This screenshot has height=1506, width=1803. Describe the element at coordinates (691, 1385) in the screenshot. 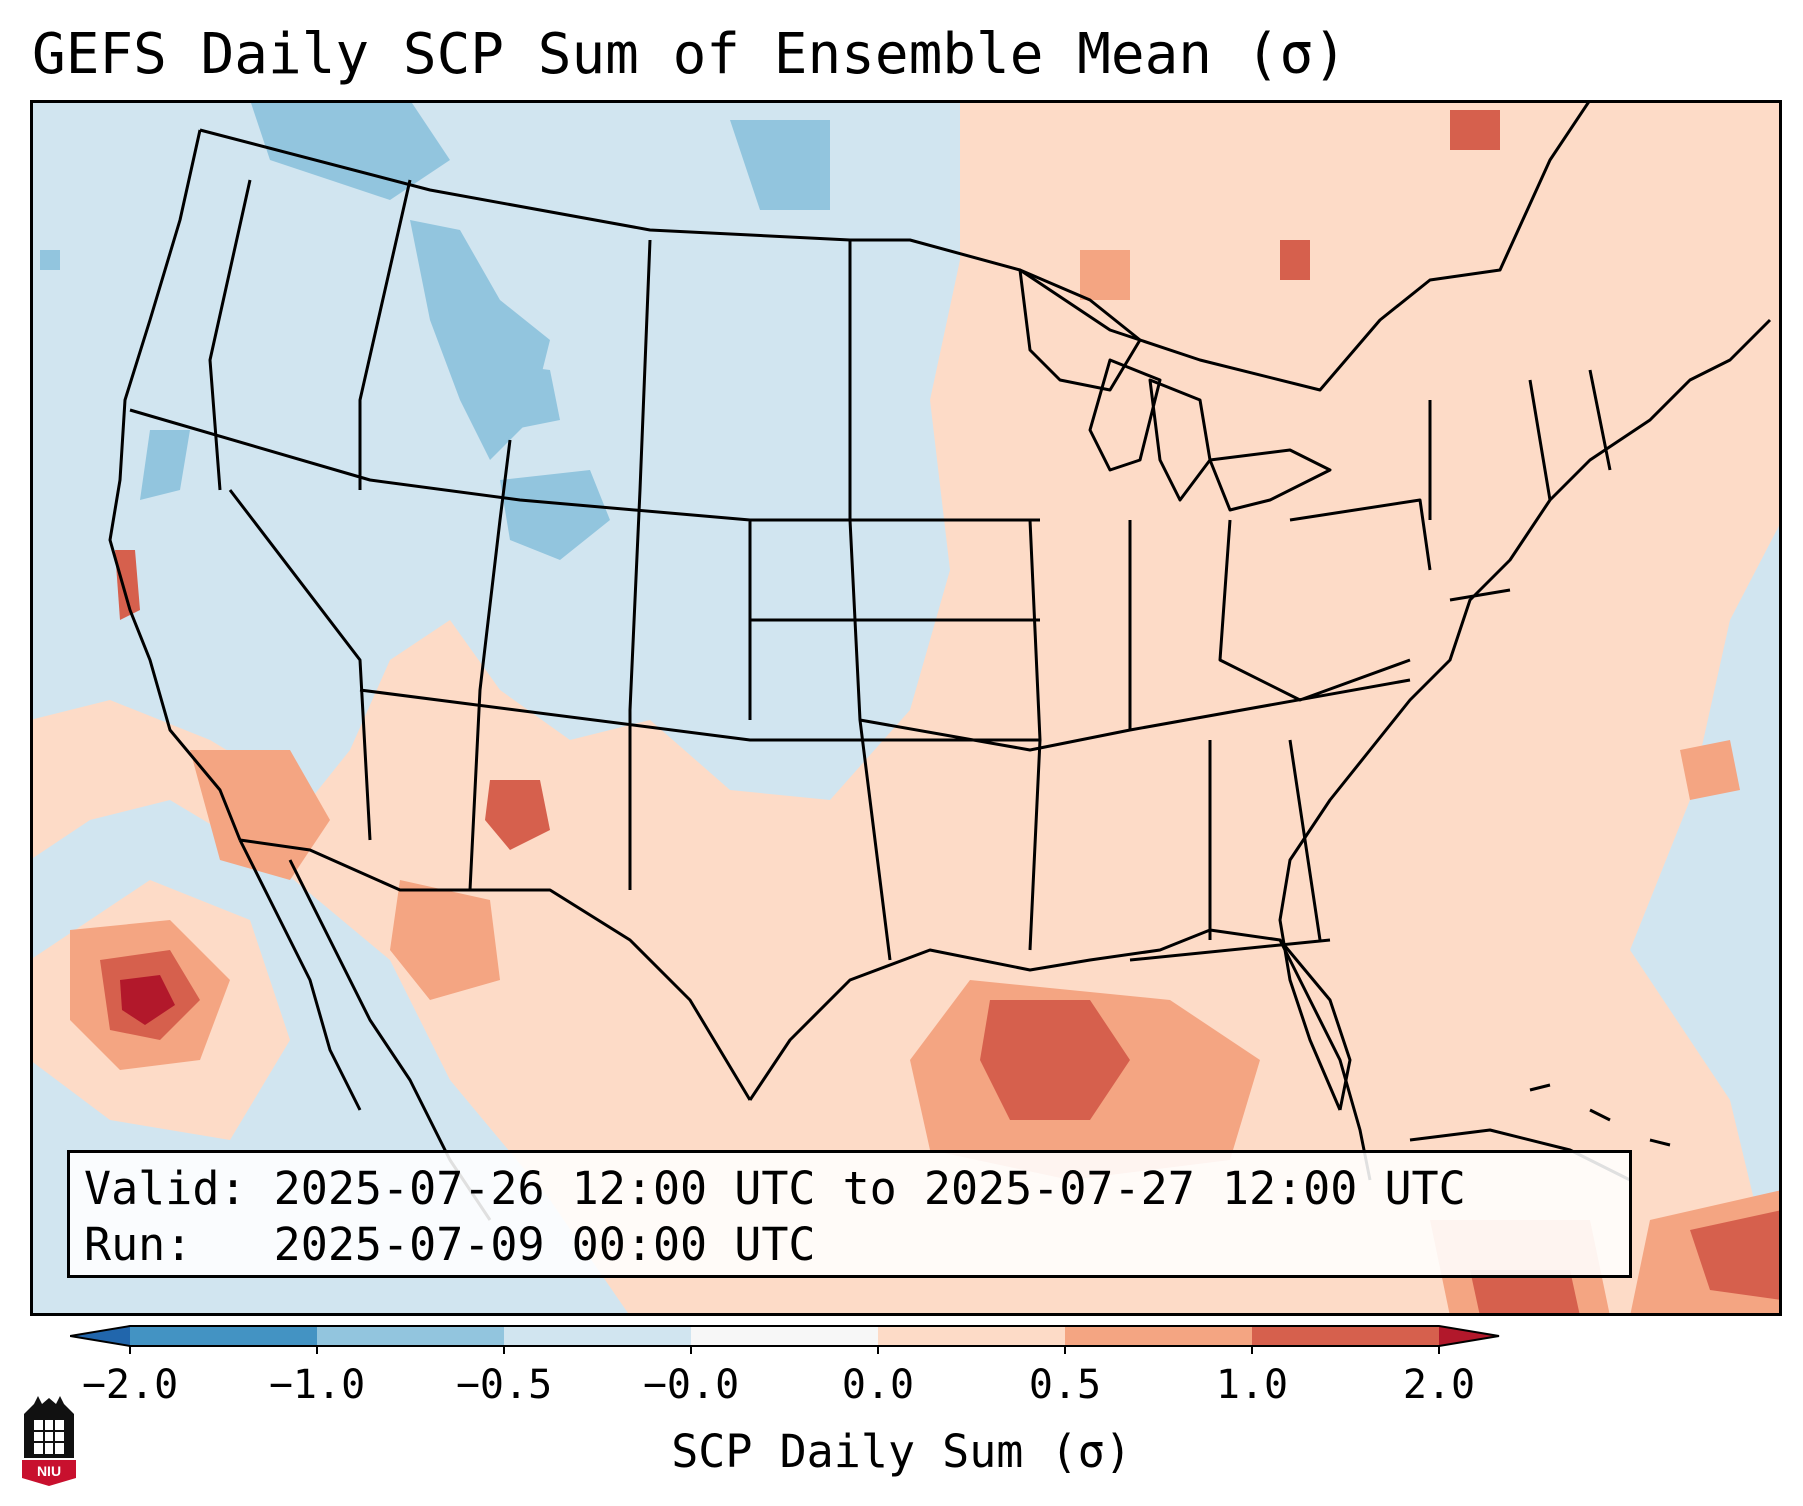

I see `colorbar-tick-label-3: −0.0` at that location.